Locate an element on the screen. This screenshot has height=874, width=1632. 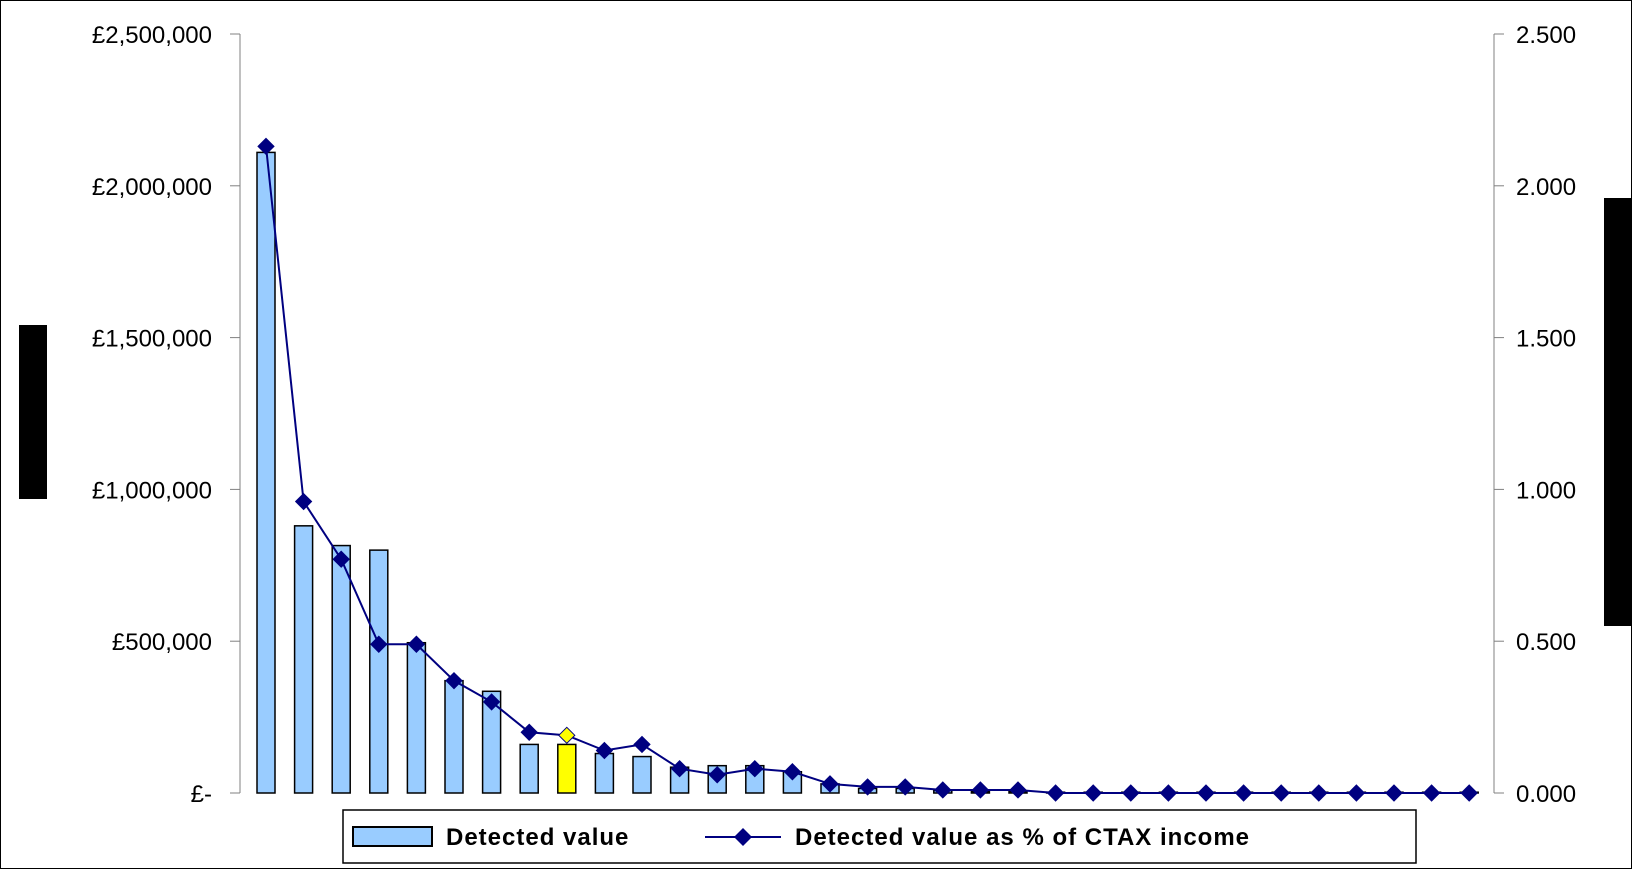
legend-line-label: Detected value as % of CTAX income is located at coordinates (1022, 837).